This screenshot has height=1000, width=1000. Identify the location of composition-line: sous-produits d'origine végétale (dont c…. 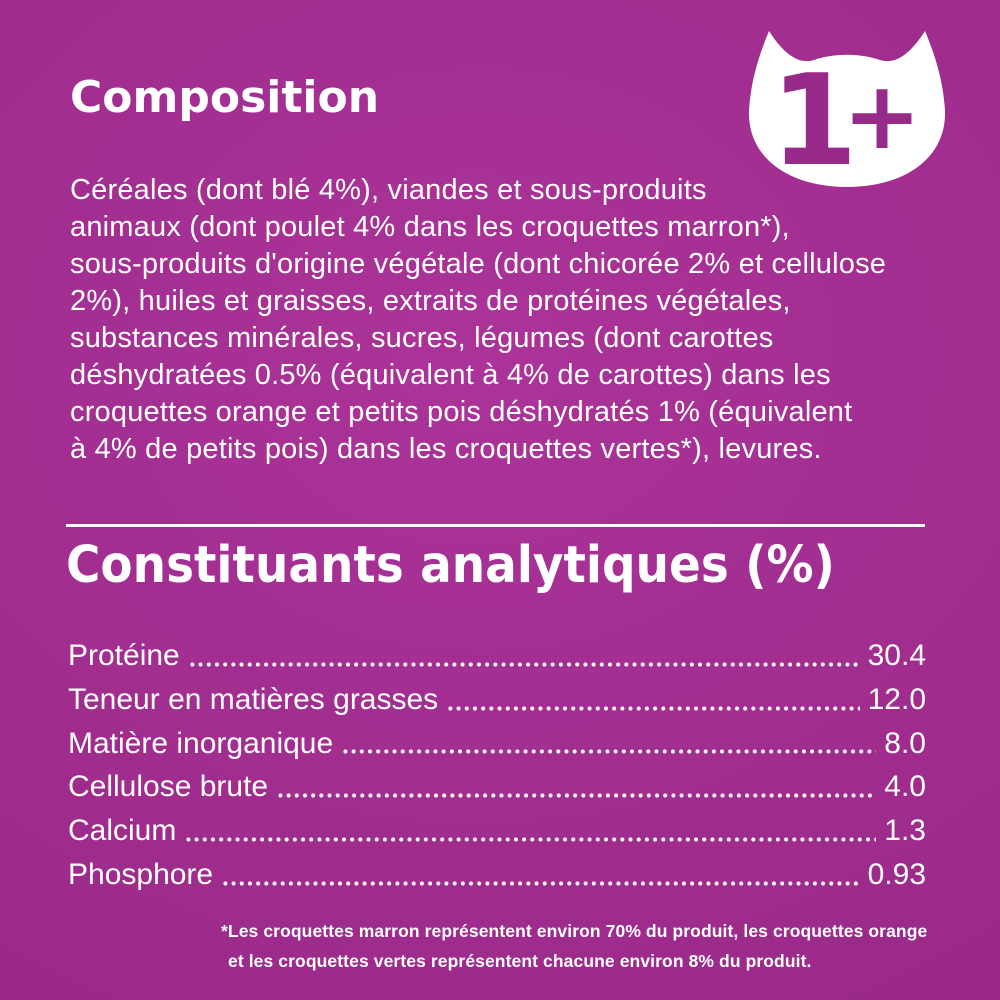
(478, 264).